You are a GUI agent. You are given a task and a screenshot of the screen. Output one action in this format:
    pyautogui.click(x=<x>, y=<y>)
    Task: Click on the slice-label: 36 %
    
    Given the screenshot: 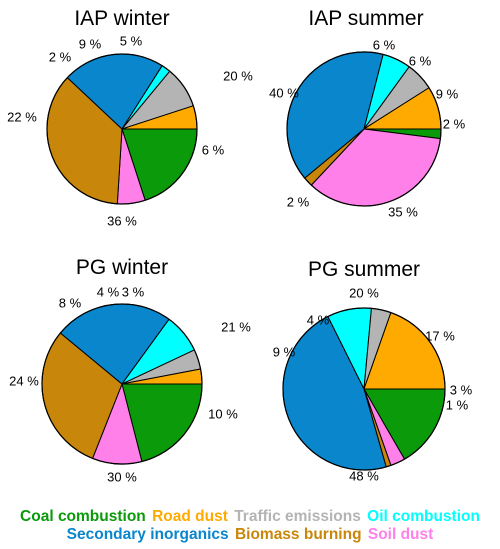 What is the action you would take?
    pyautogui.click(x=122, y=221)
    